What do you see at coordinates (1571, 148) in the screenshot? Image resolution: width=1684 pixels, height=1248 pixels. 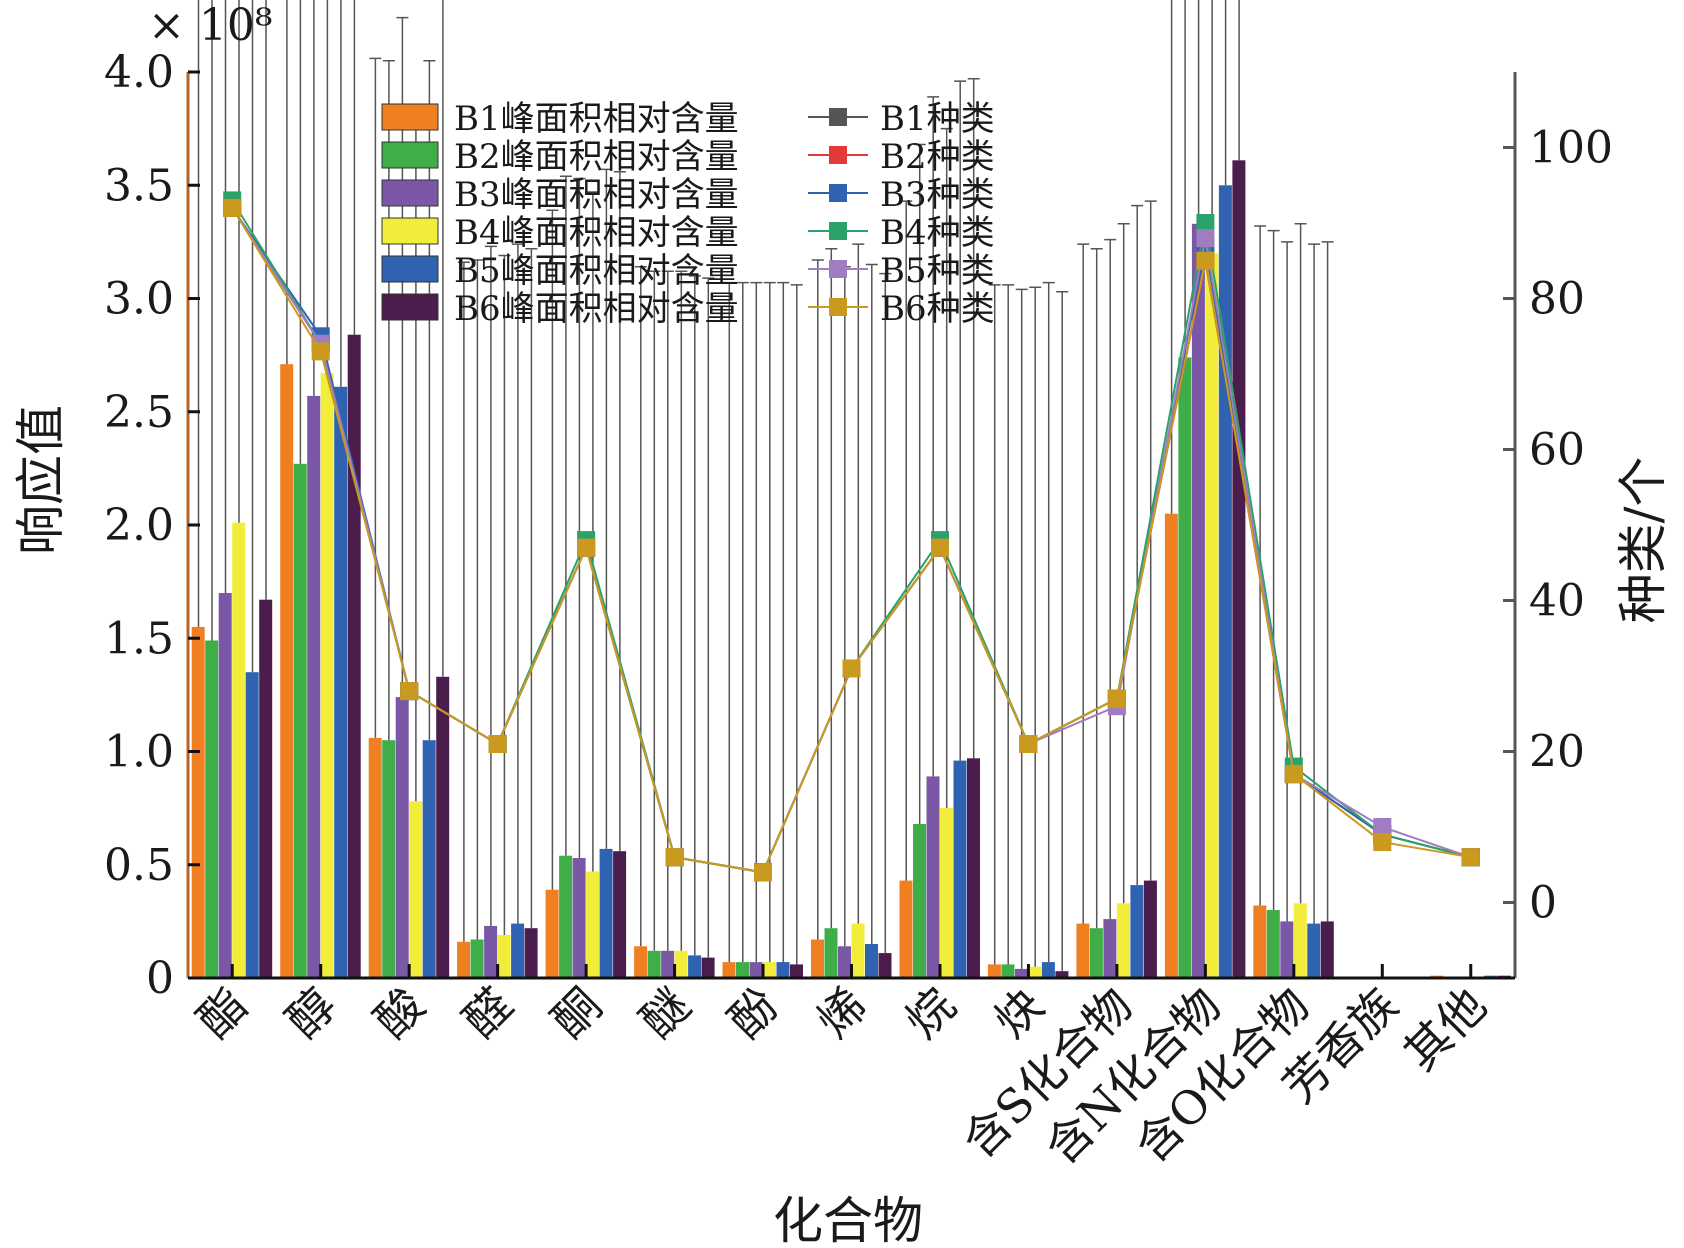 I see `y2-tick-label-6: 100` at bounding box center [1571, 148].